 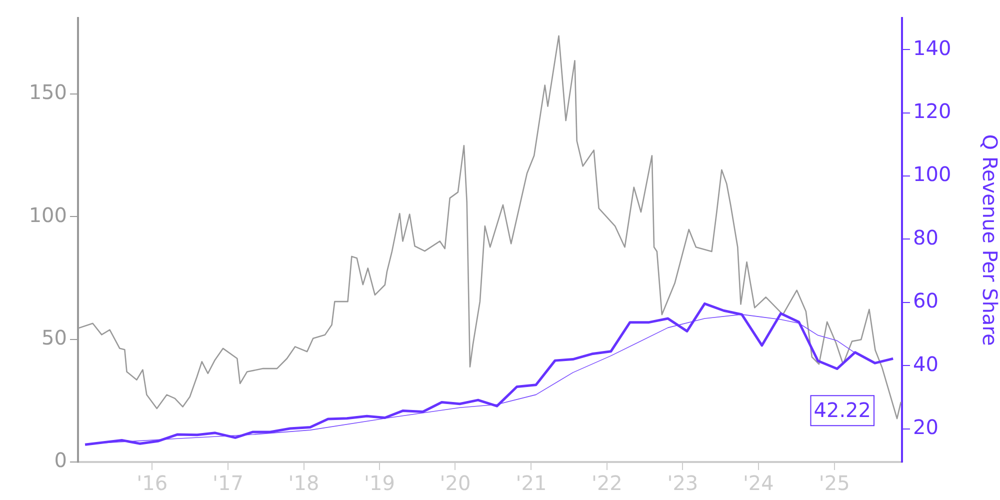 I want to click on y2-tick-label: 100, so click(x=932, y=174).